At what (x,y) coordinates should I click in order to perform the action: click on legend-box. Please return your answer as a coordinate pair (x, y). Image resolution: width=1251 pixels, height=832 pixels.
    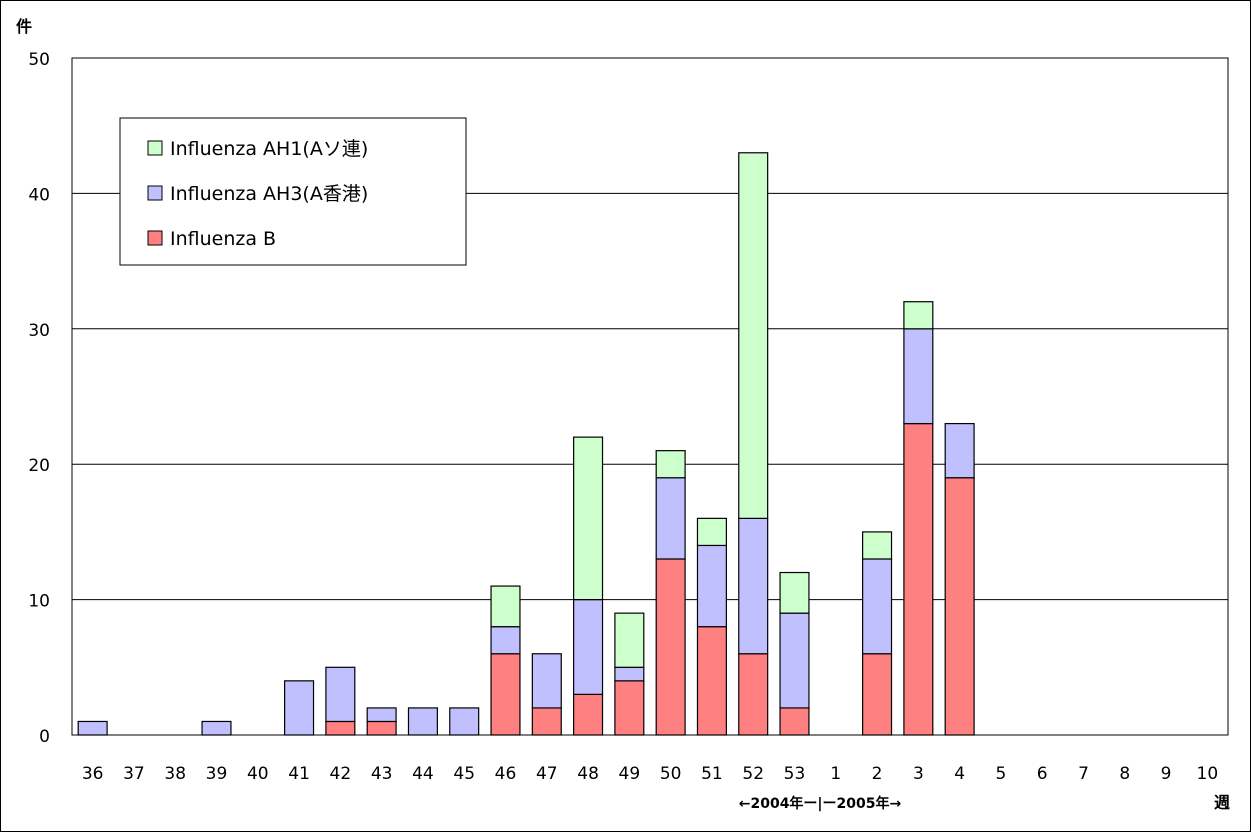
    Looking at the image, I should click on (293, 191).